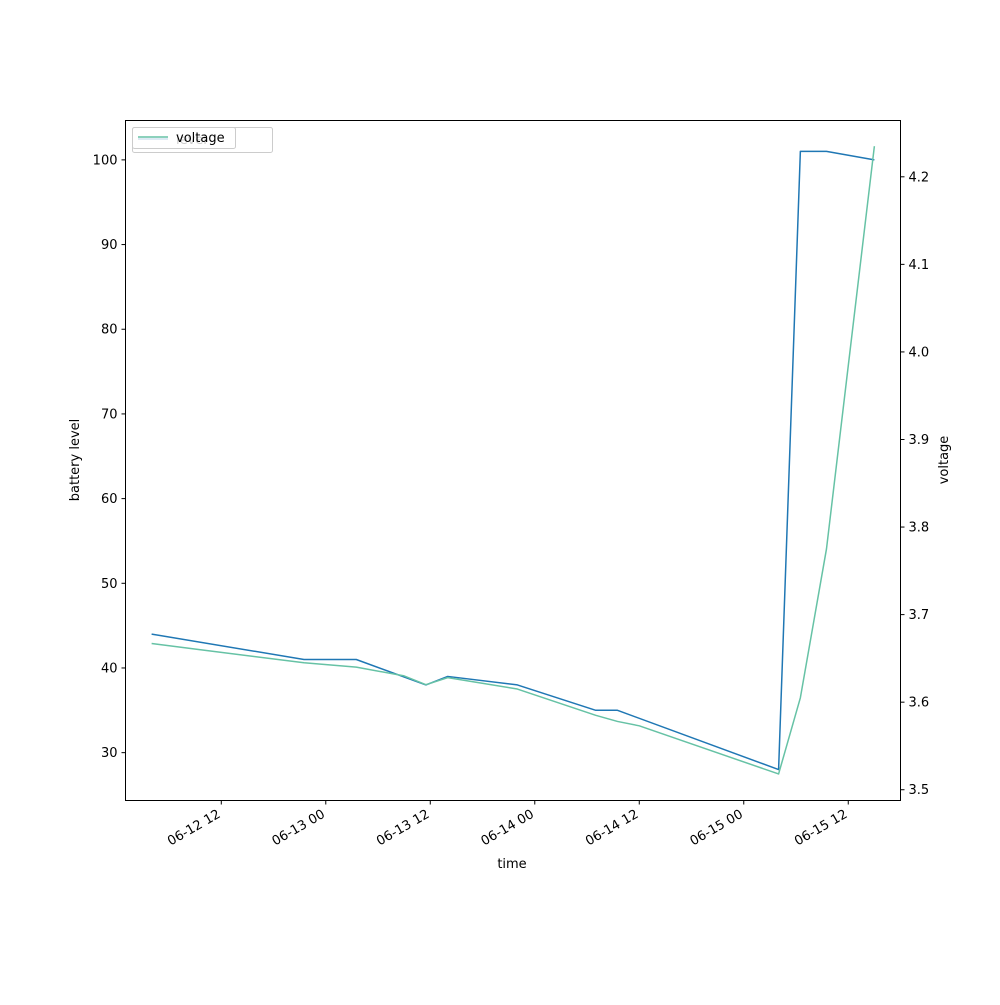 The height and width of the screenshot is (1005, 1000). Describe the element at coordinates (109, 499) in the screenshot. I see `y-tick-label-left: 60` at that location.